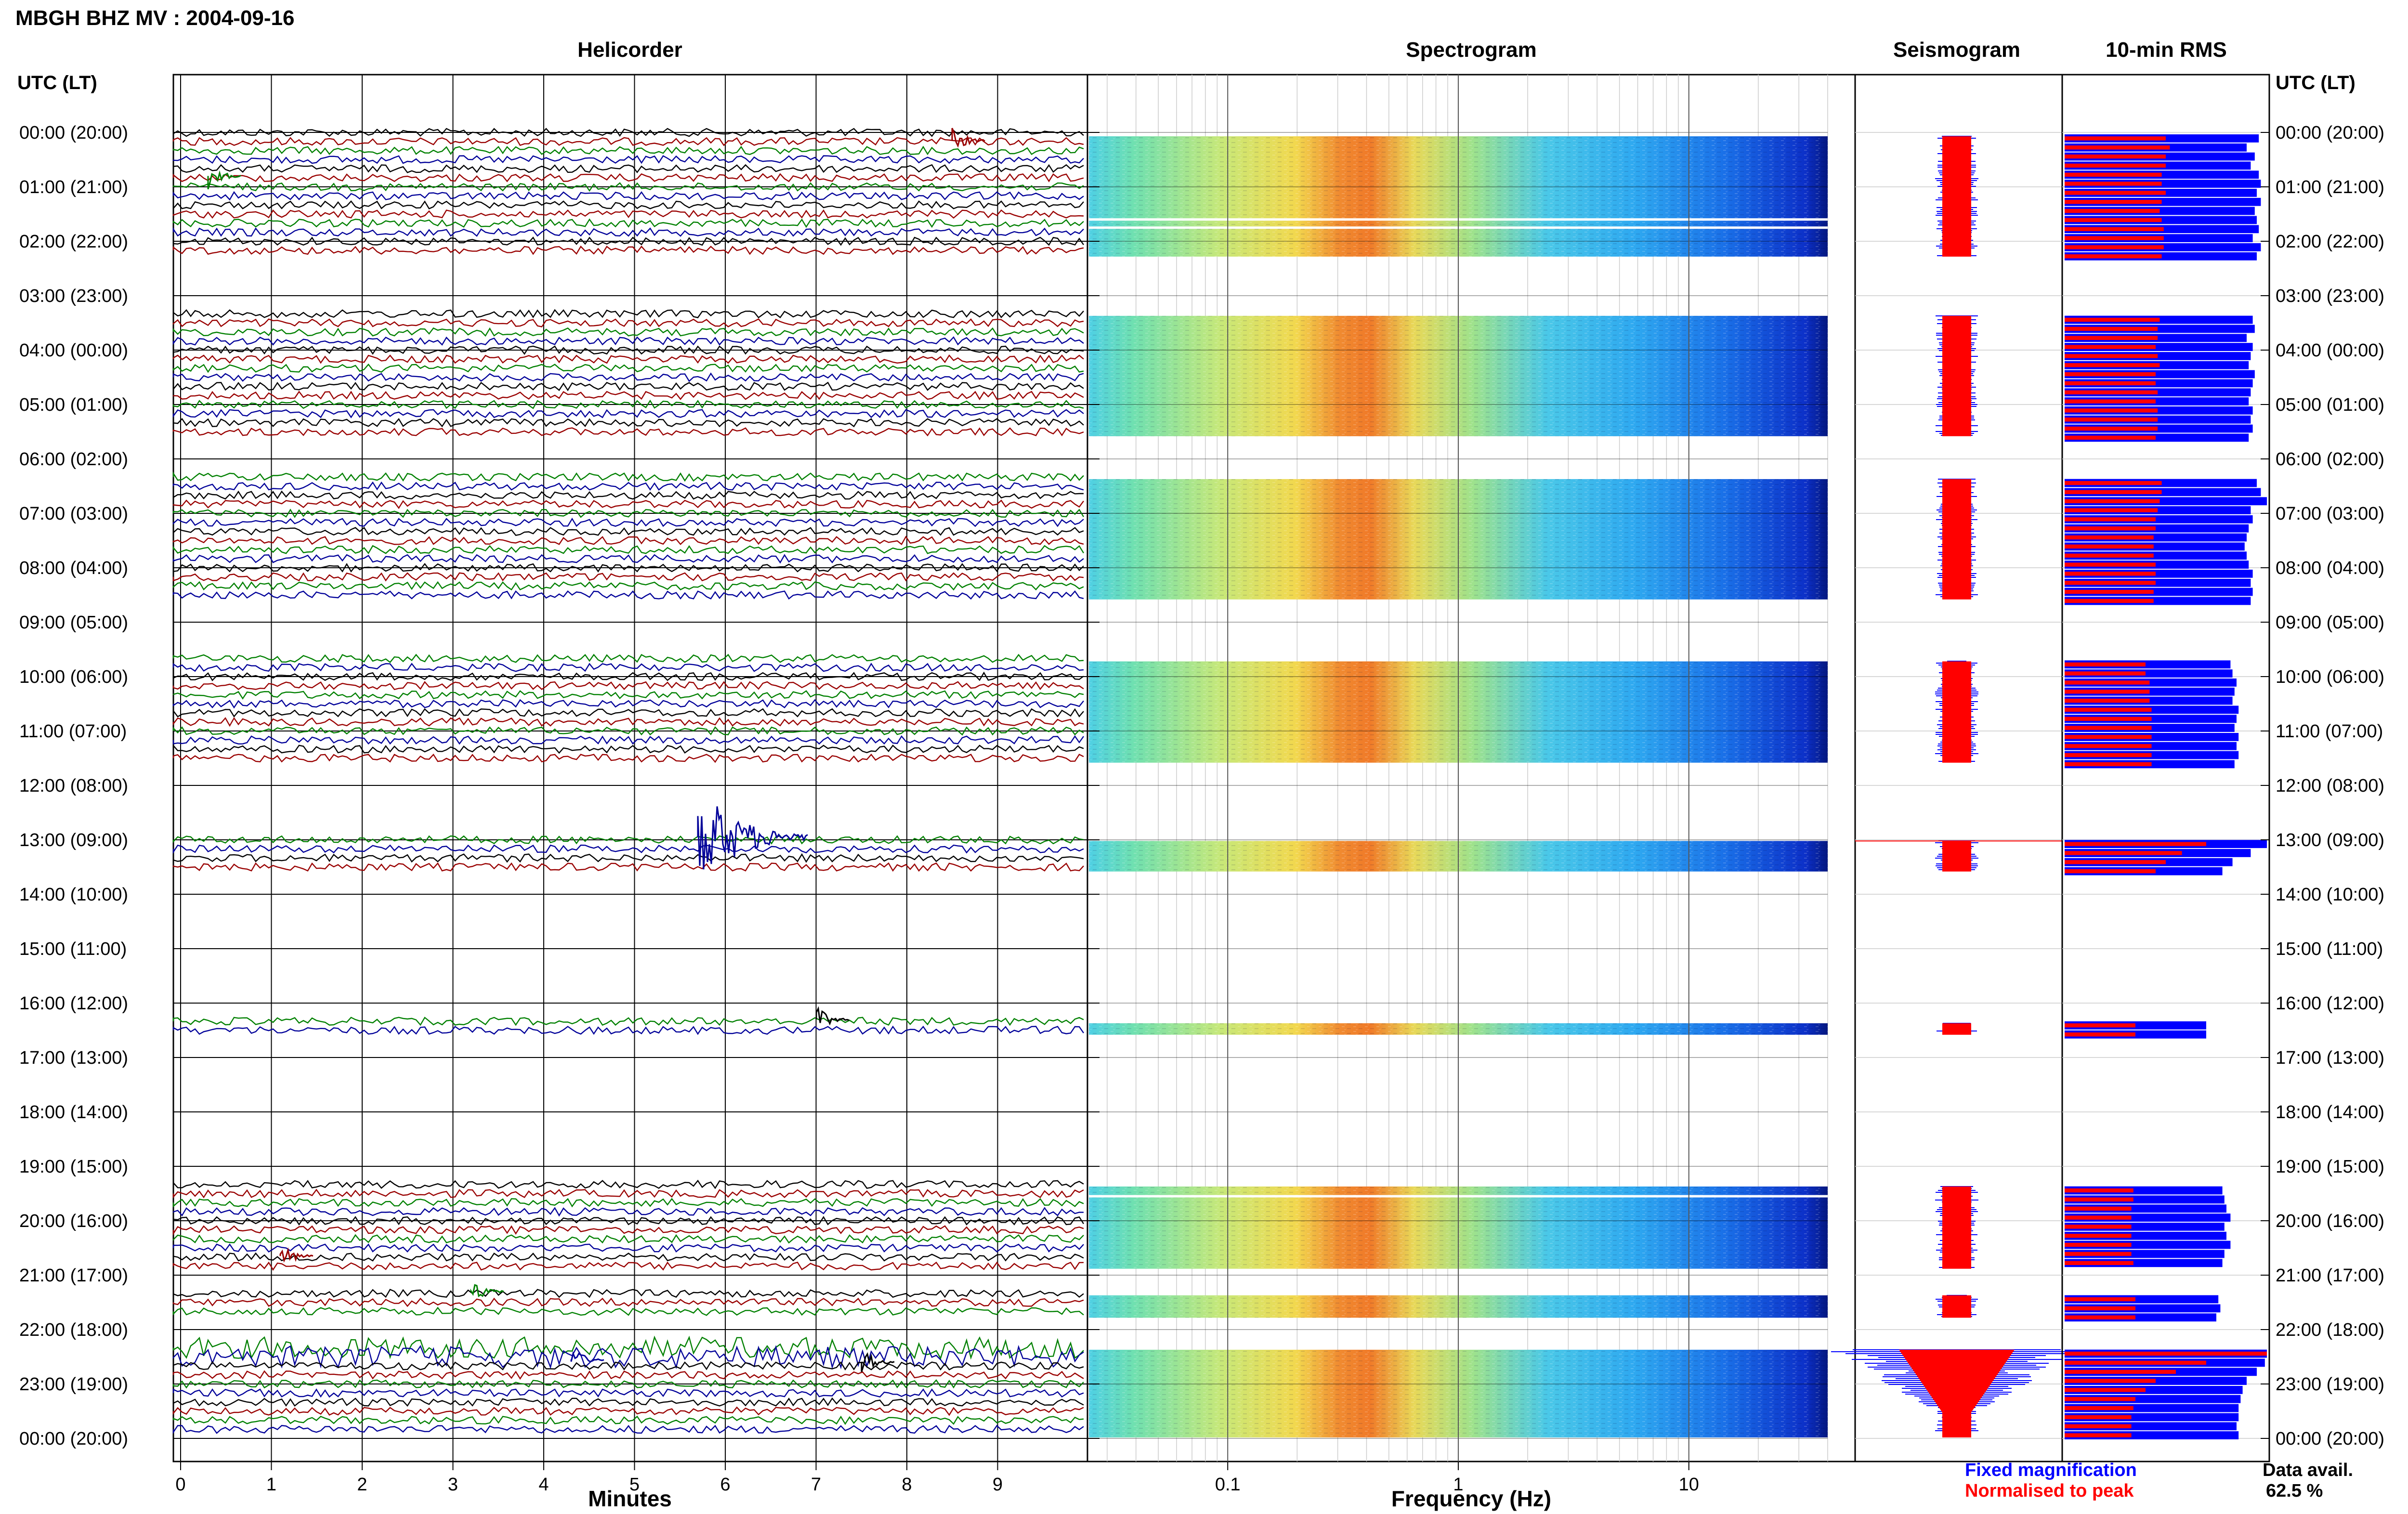 This screenshot has width=2408, height=1514. What do you see at coordinates (2330, 677) in the screenshot?
I see `time-tick-label-right: 10:00 (06:00)` at bounding box center [2330, 677].